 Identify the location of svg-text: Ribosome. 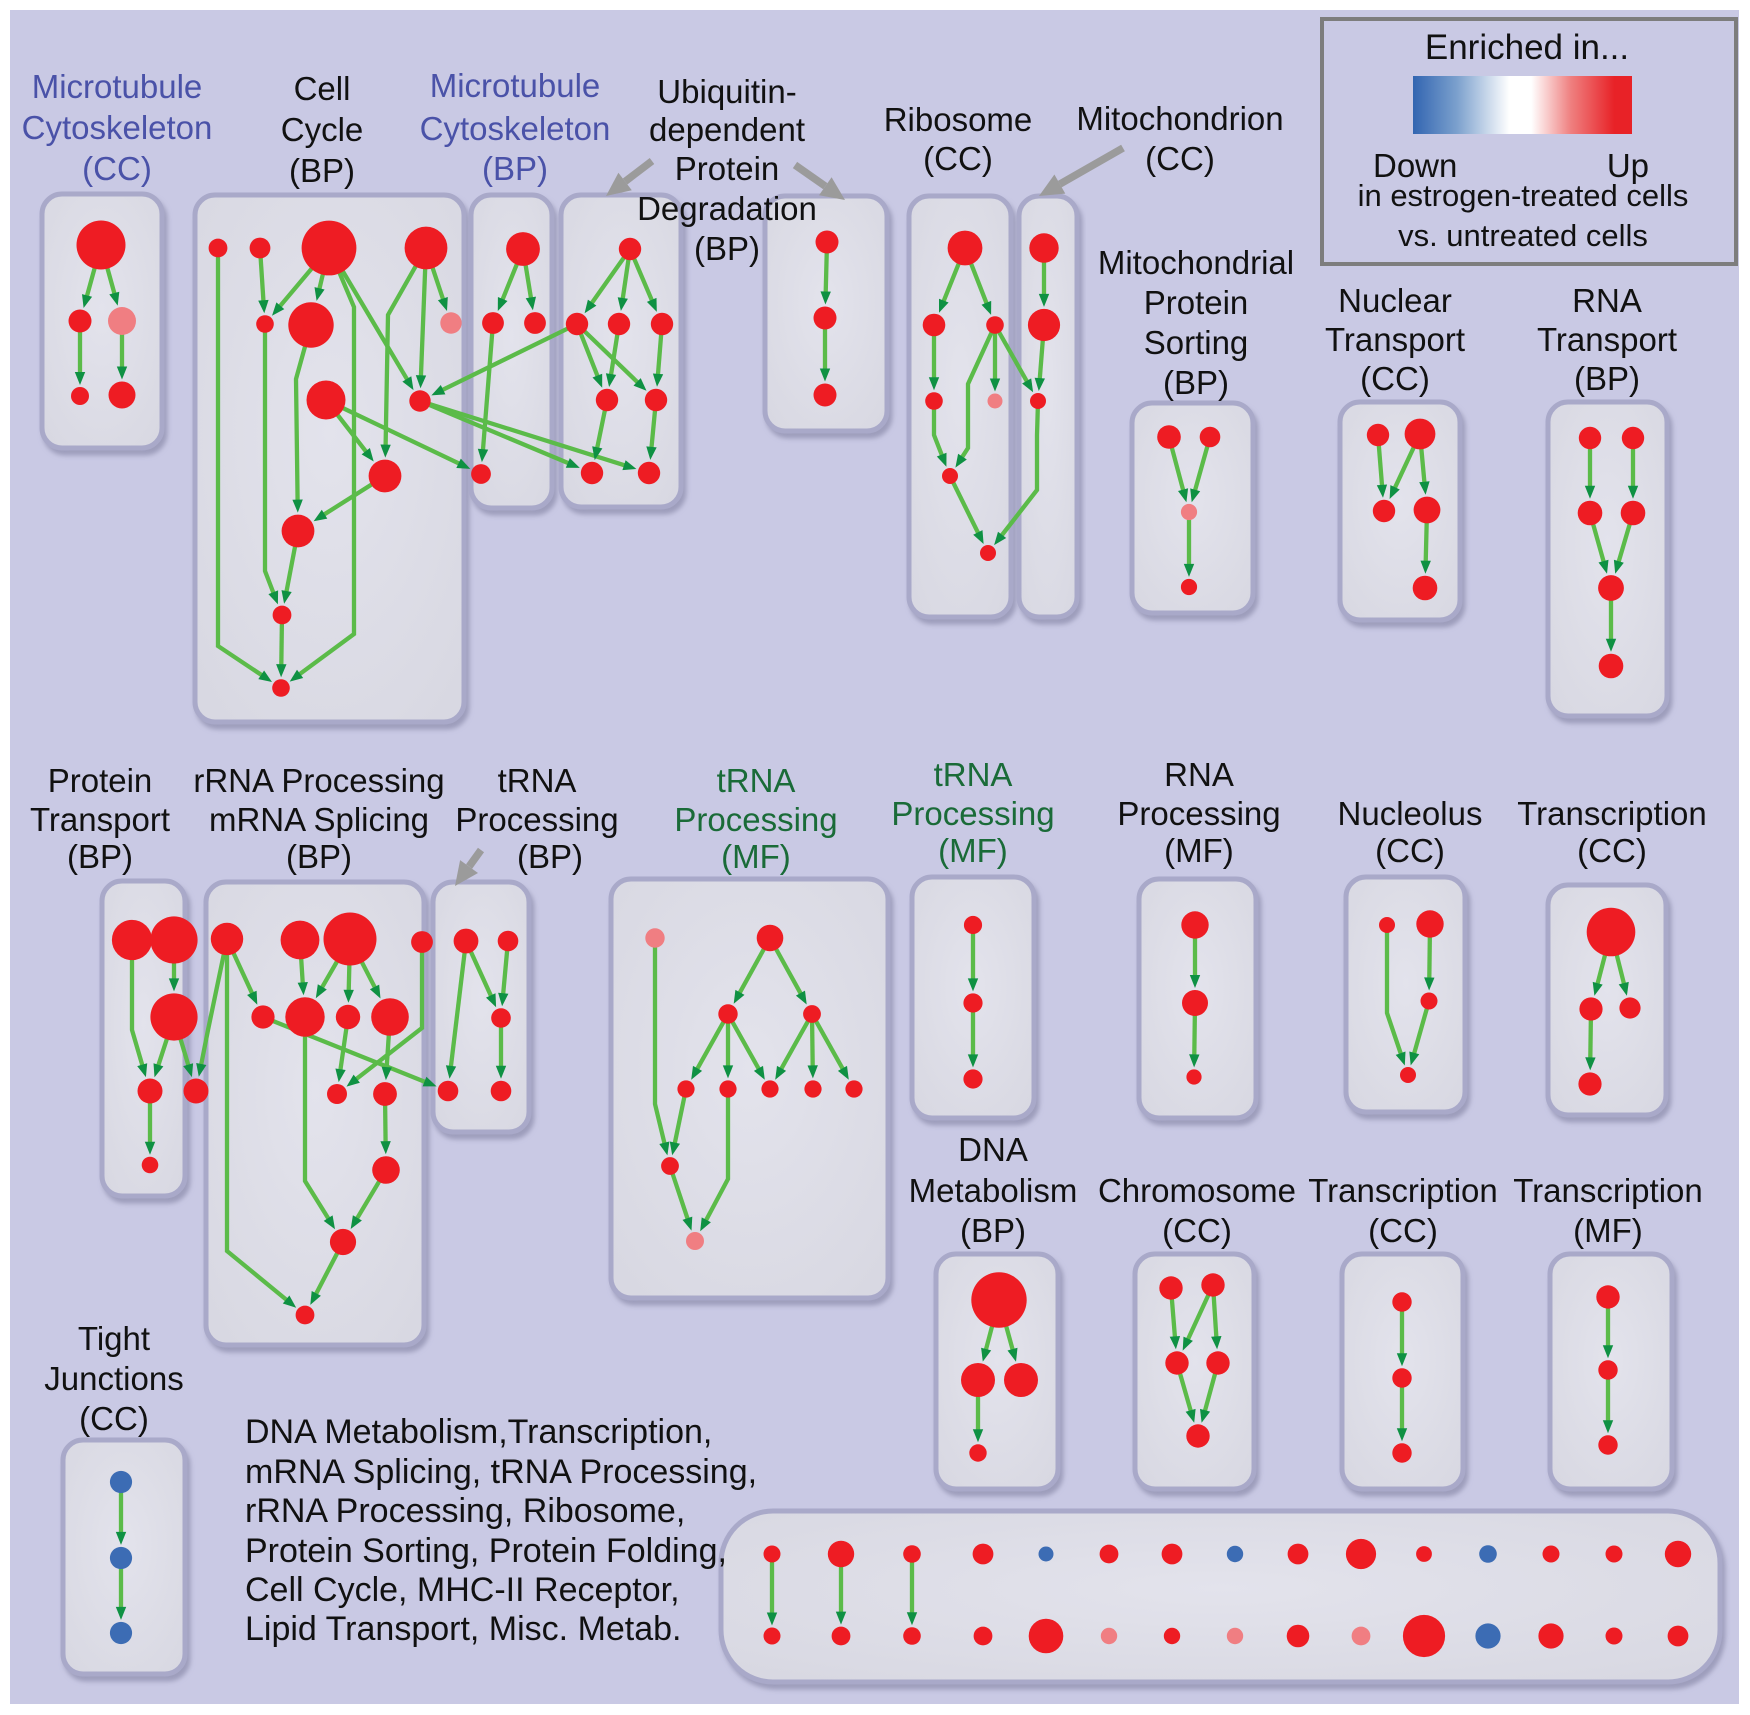
(958, 119).